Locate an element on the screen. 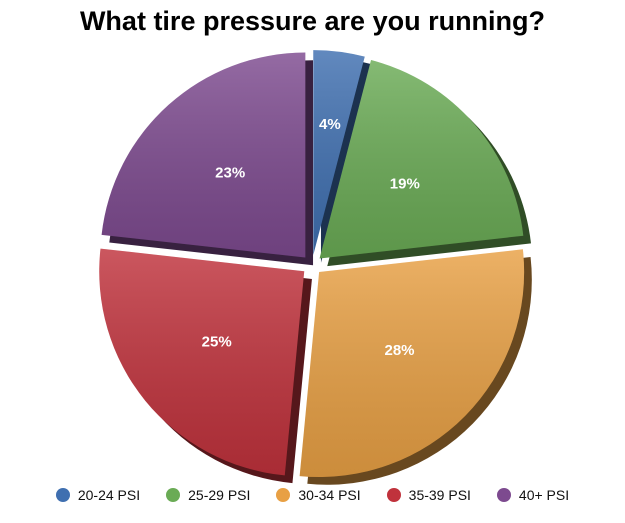 The height and width of the screenshot is (523, 625). legend-item-35-39-psi: 35-39 PSI is located at coordinates (428, 495).